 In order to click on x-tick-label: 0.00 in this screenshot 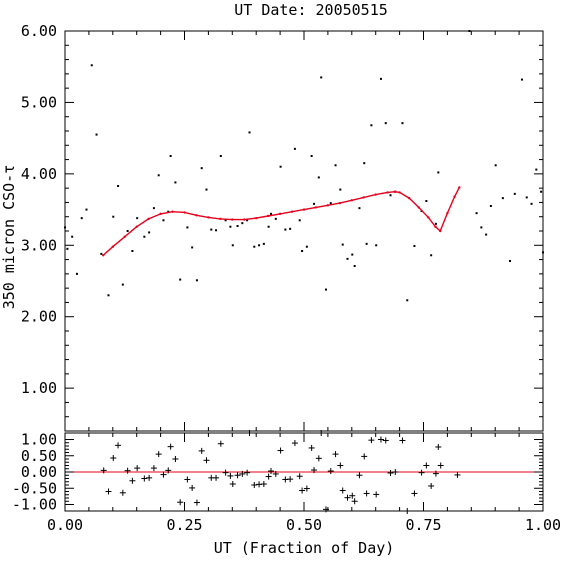, I will do `click(65, 525)`.